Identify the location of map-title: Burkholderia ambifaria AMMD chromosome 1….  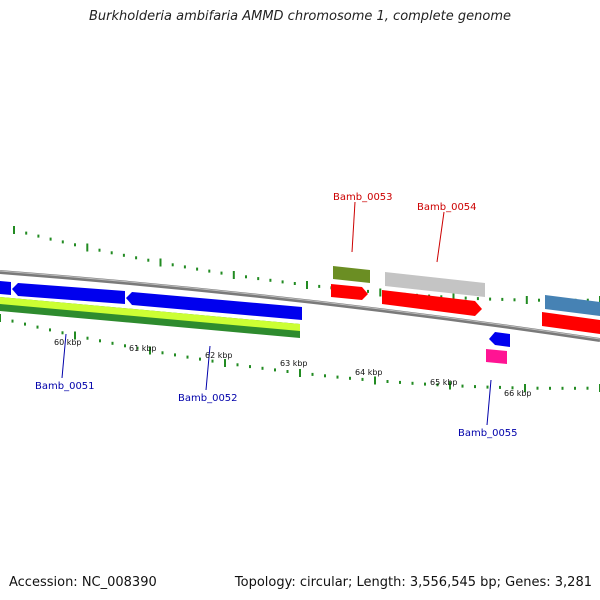
(300, 16).